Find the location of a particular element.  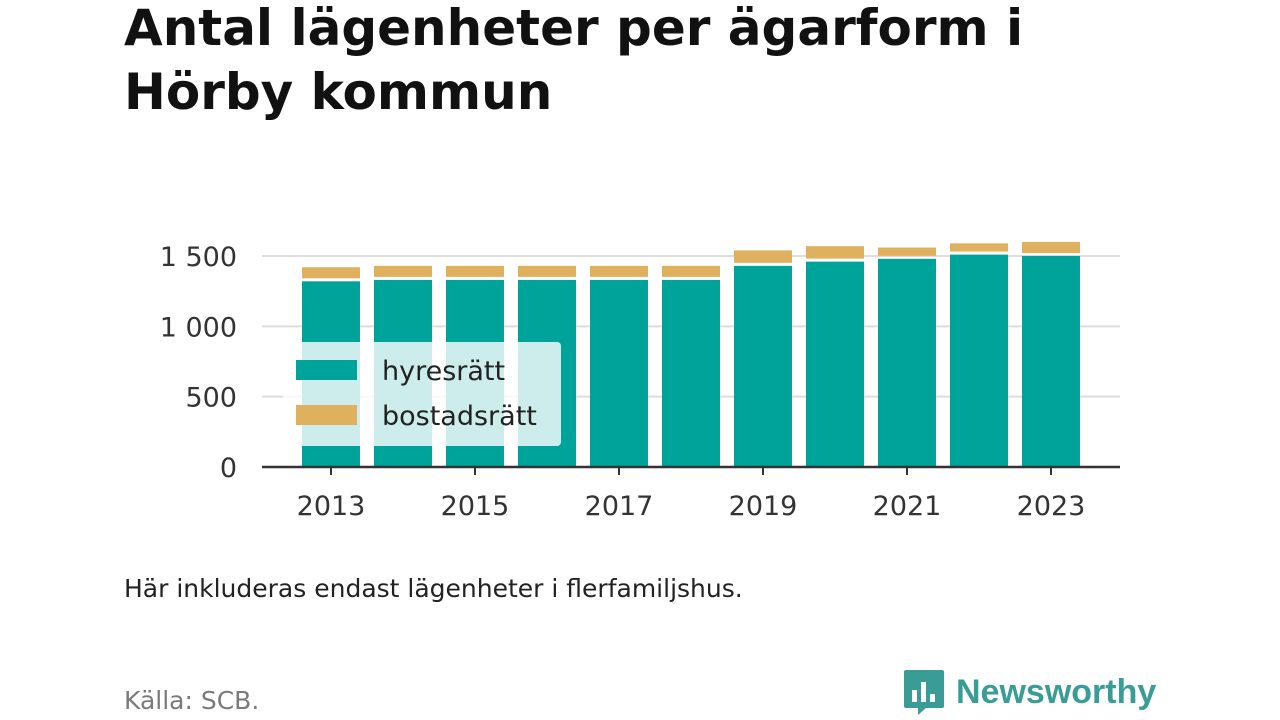

x-tick-label: 2019 is located at coordinates (763, 506).